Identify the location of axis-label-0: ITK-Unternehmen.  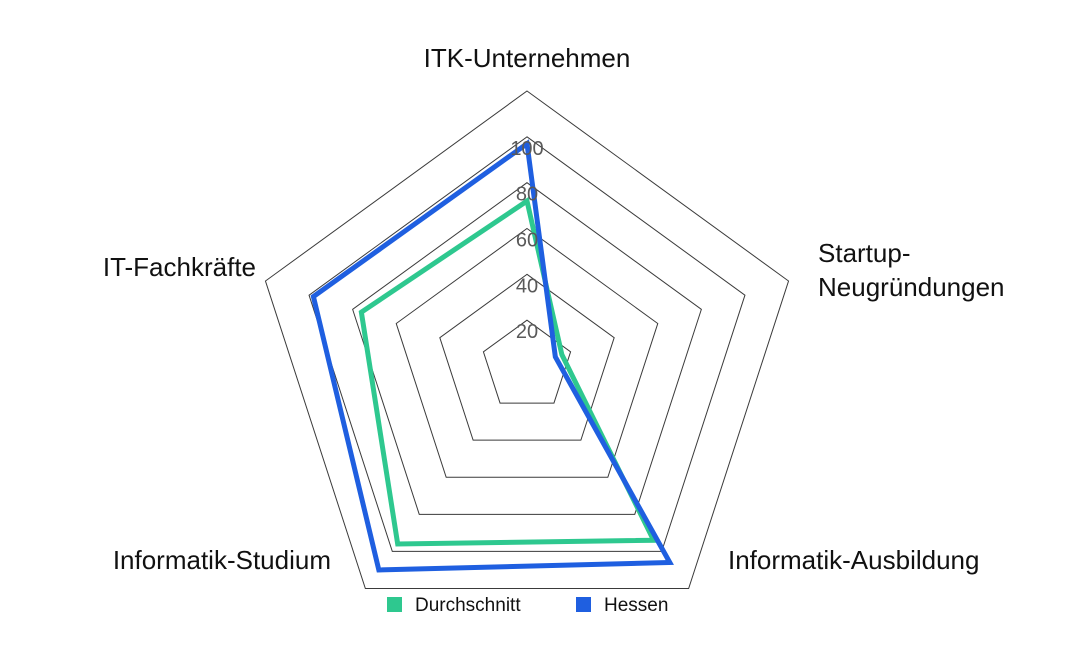
(527, 58).